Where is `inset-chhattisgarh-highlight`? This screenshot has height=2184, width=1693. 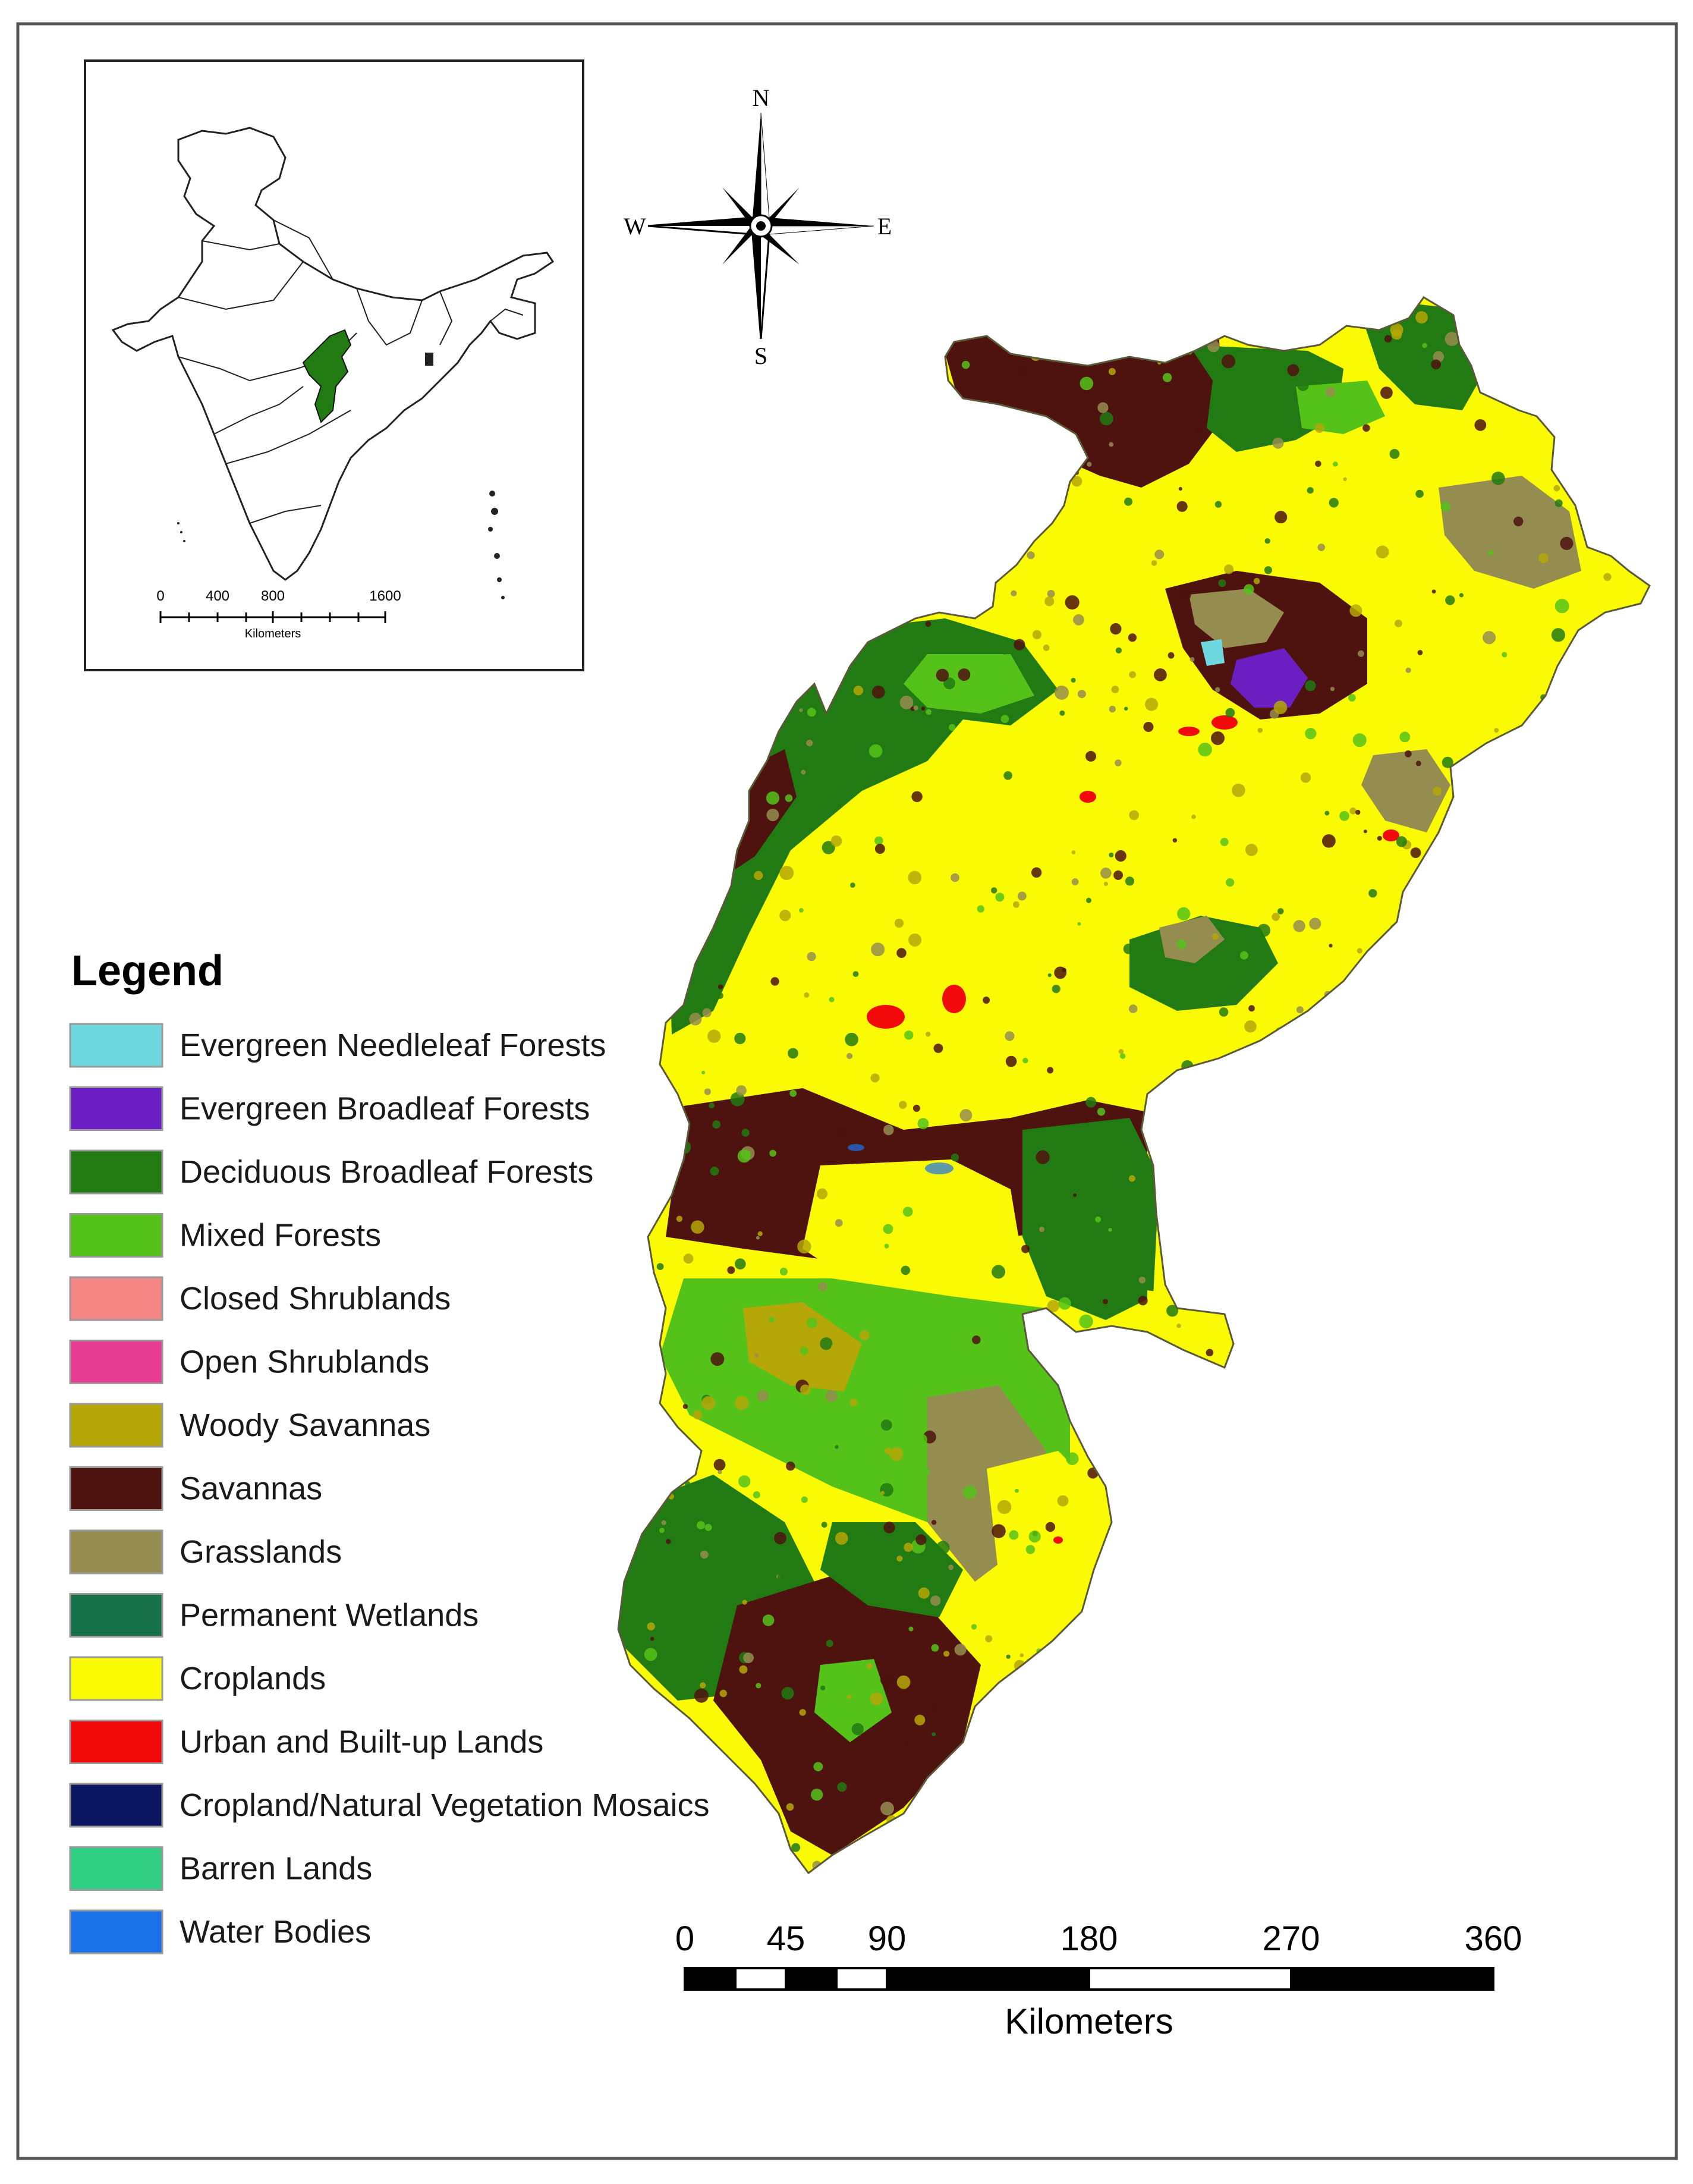
inset-chhattisgarh-highlight is located at coordinates (327, 376).